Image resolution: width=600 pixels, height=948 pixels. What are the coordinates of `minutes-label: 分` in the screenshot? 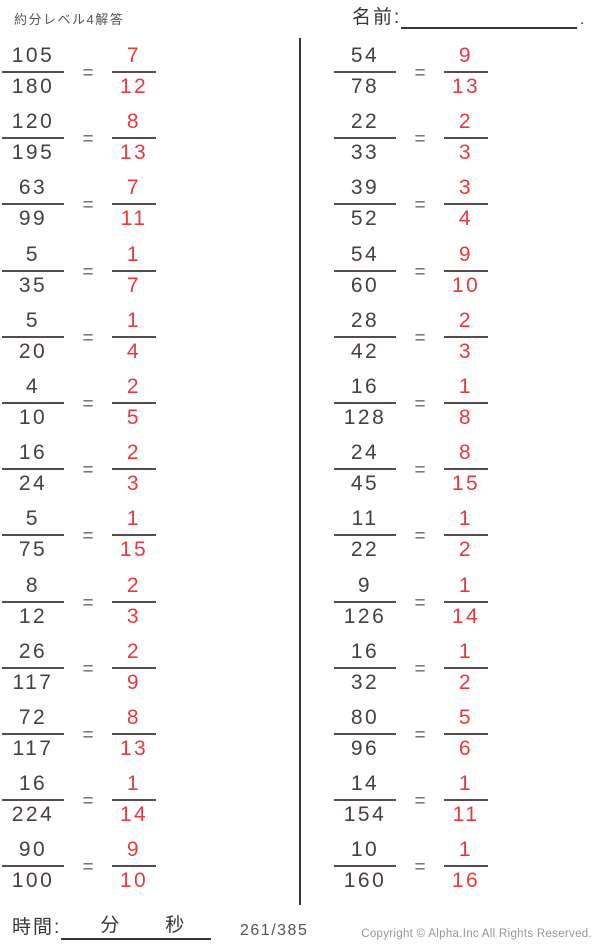 It's located at (110, 925).